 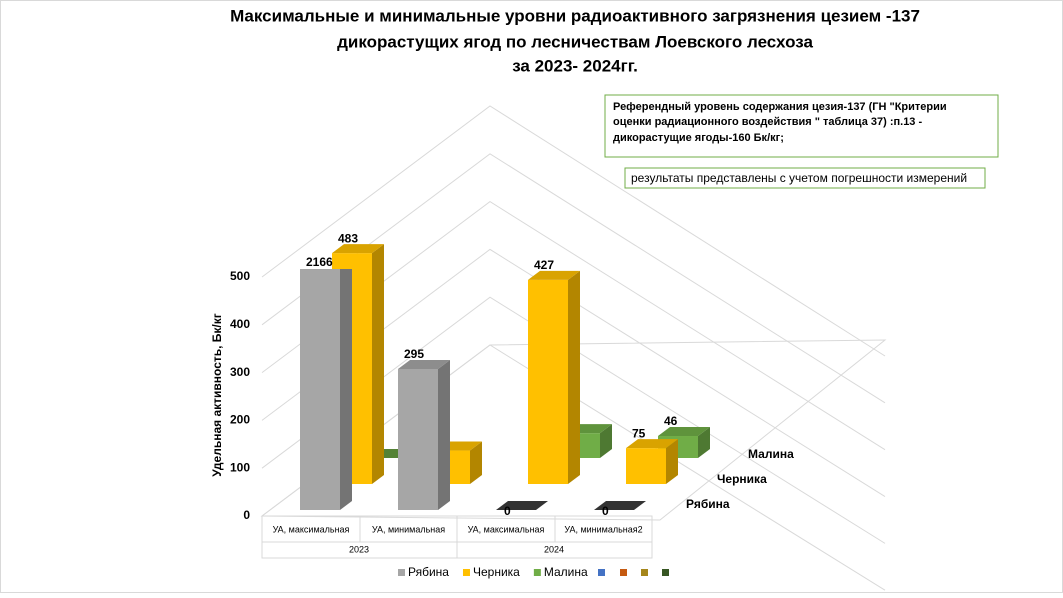 What do you see at coordinates (428, 572) in the screenshot?
I see `legend-label: Рябина` at bounding box center [428, 572].